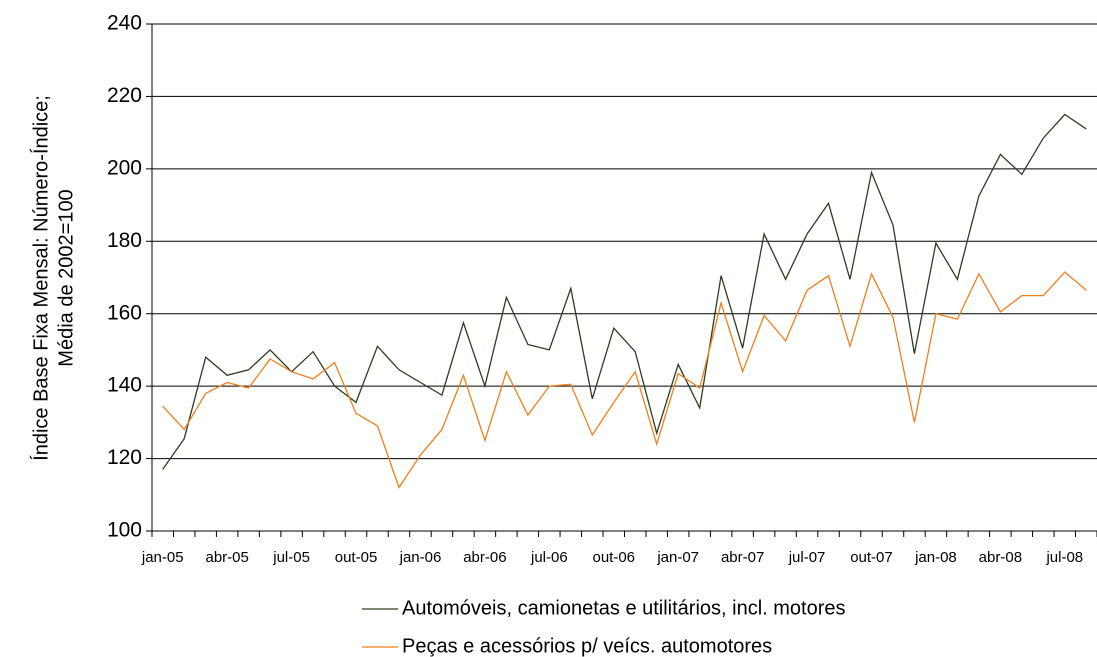 Image resolution: width=1097 pixels, height=657 pixels. What do you see at coordinates (420, 557) in the screenshot?
I see `x-tick-label: jan-06` at bounding box center [420, 557].